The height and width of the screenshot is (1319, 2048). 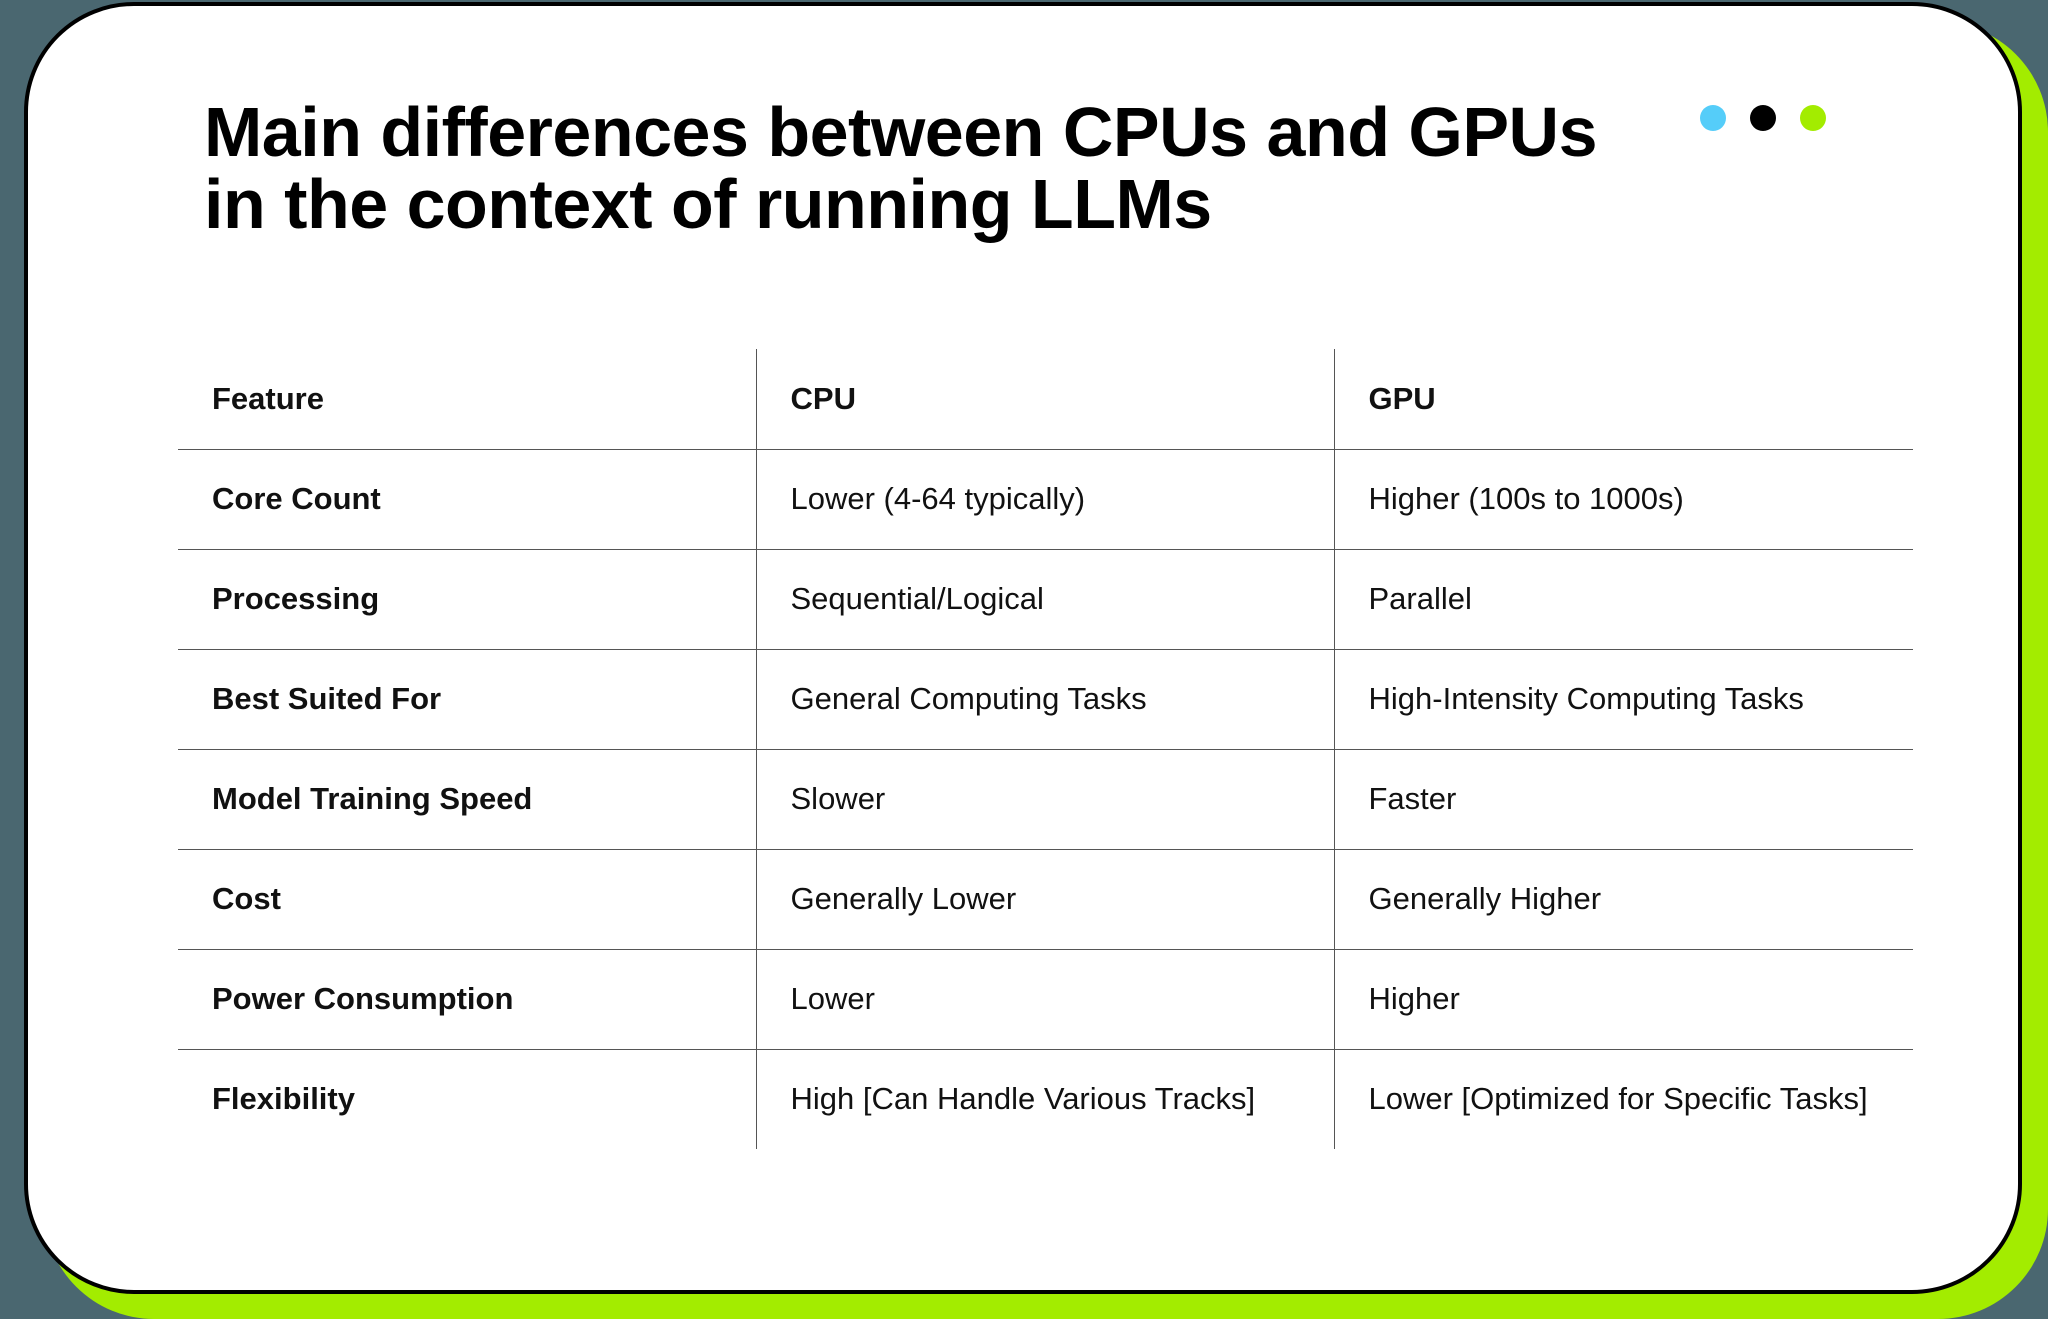 I want to click on table-row: Processing Sequential/Logical Parallel, so click(x=1045, y=598).